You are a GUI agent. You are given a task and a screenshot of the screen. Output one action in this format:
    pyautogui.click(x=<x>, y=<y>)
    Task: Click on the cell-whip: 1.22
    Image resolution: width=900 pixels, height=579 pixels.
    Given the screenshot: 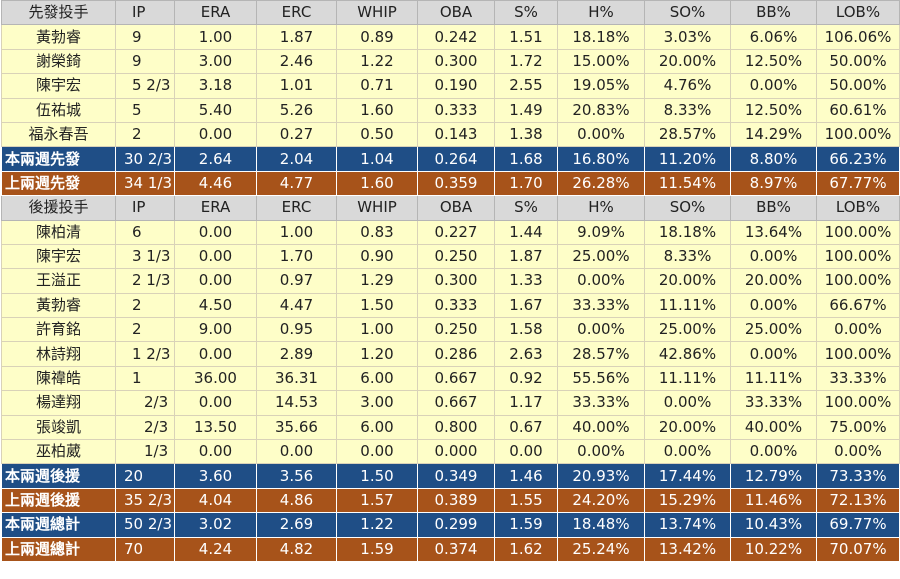 What is the action you would take?
    pyautogui.click(x=377, y=61)
    